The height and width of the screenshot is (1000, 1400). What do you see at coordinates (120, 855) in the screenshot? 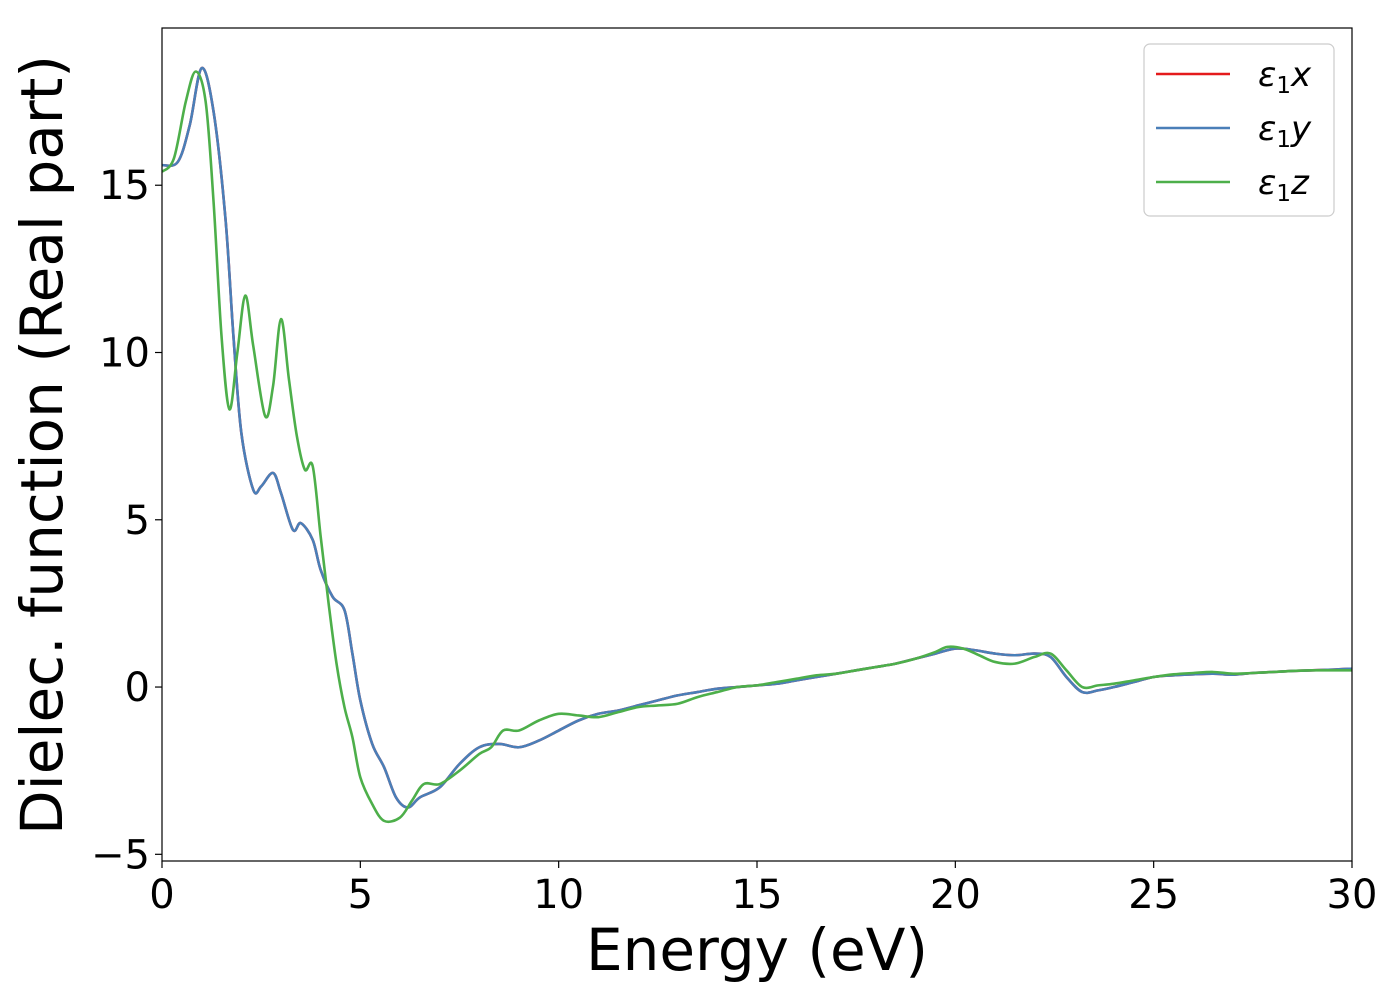
I see `y-tick-label: −5` at bounding box center [120, 855].